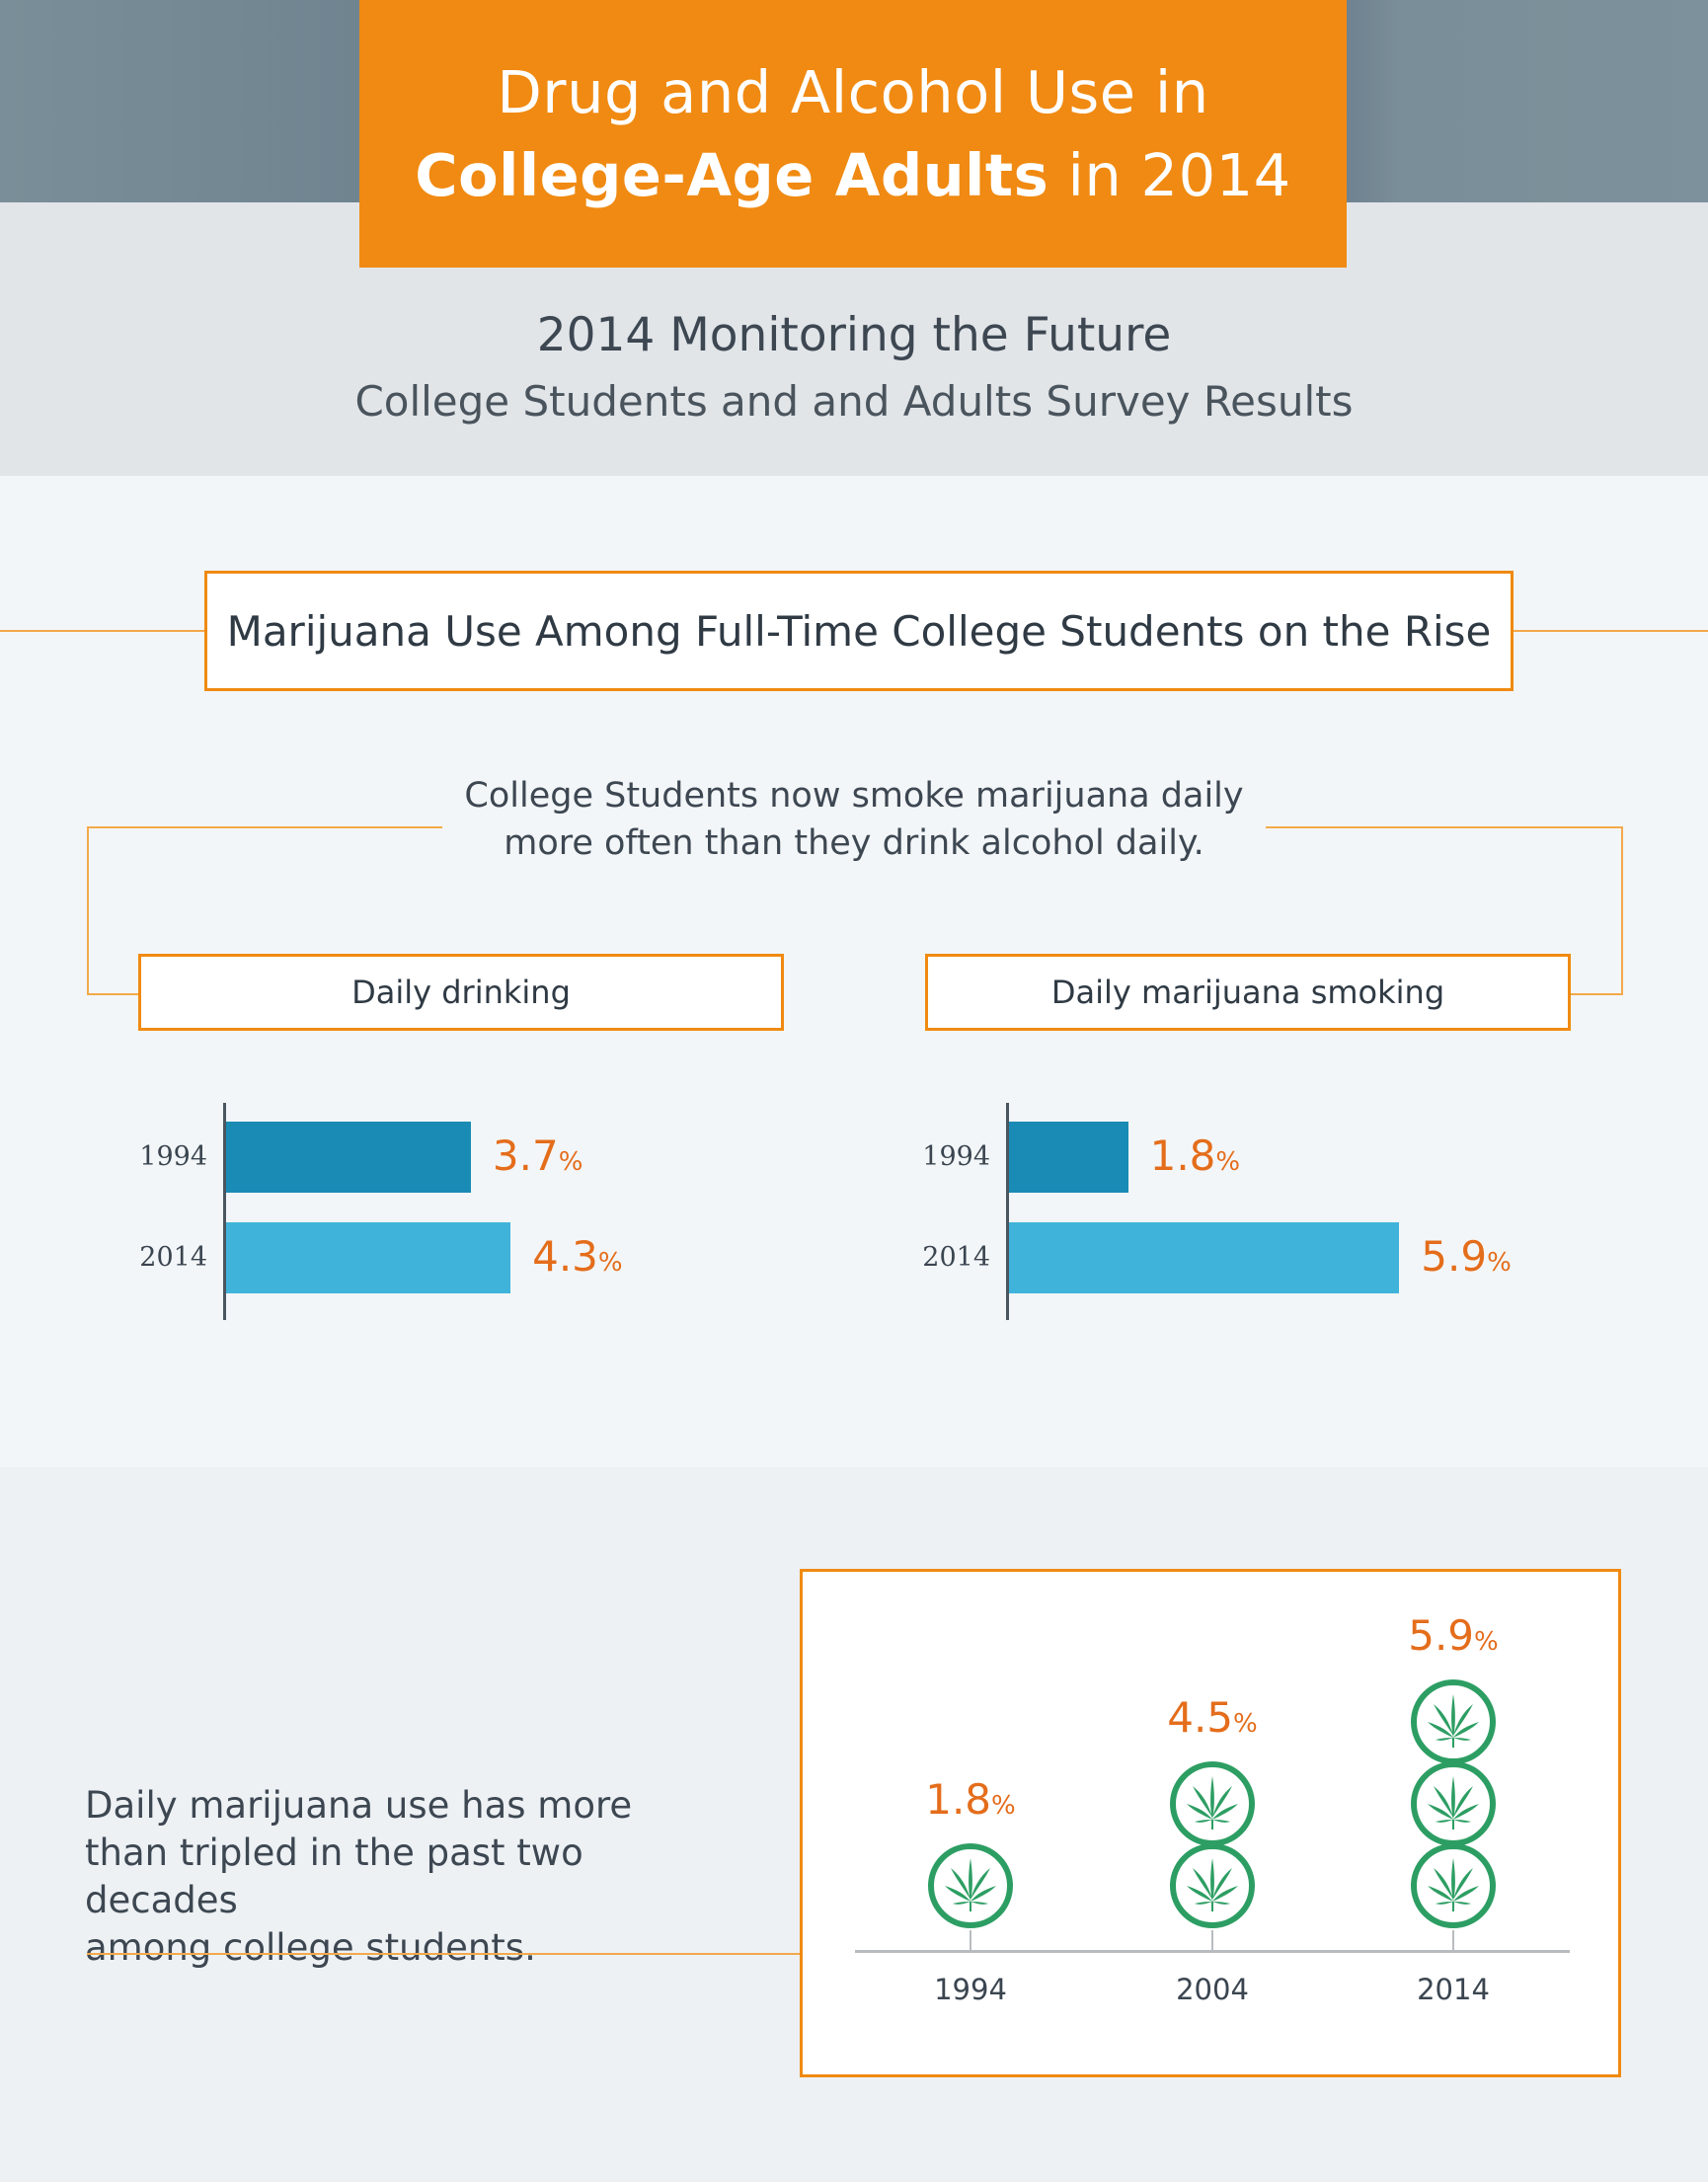 The width and height of the screenshot is (1708, 2182). I want to click on title-line-2: College-Age Adults in 2014, so click(852, 175).